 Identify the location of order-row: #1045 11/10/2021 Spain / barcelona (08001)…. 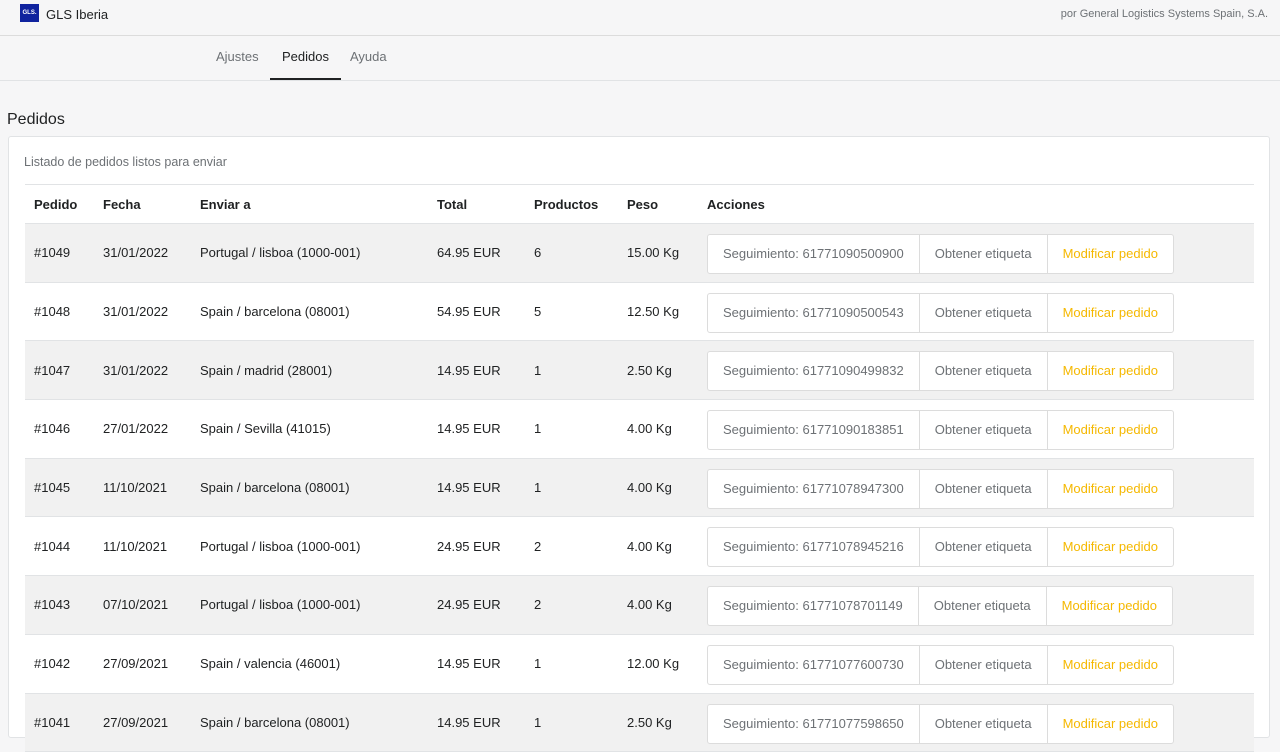
(639, 488).